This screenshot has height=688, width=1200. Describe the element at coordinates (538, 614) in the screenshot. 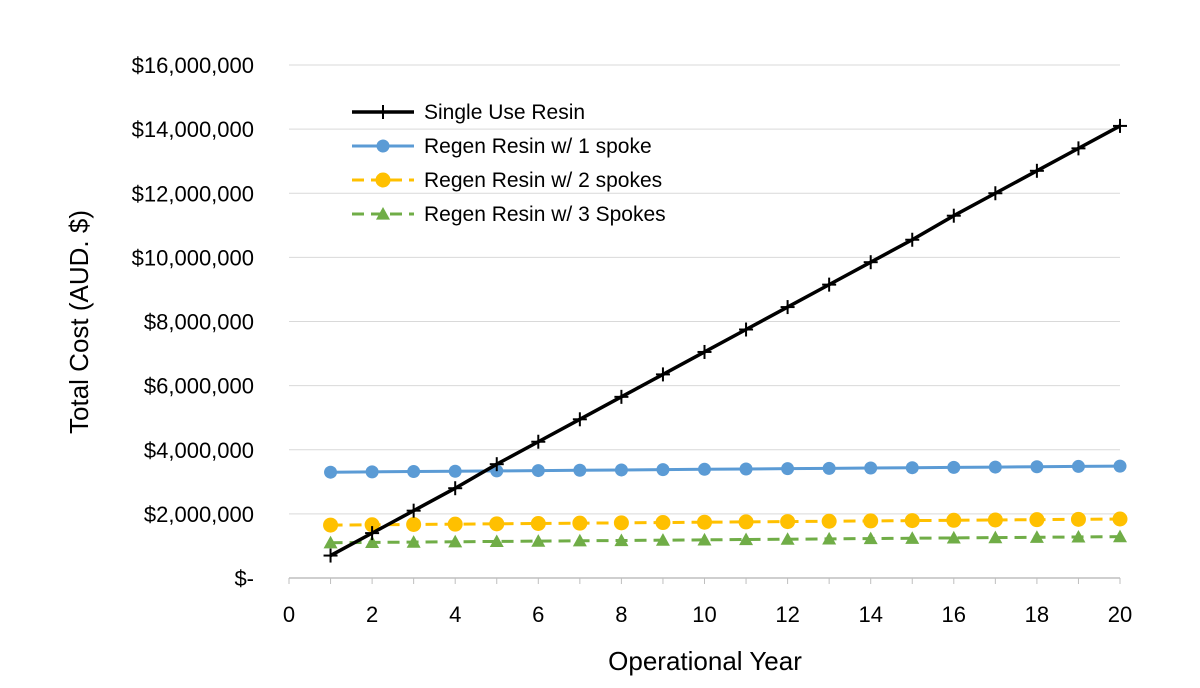

I see `x-tick-label: 6` at that location.